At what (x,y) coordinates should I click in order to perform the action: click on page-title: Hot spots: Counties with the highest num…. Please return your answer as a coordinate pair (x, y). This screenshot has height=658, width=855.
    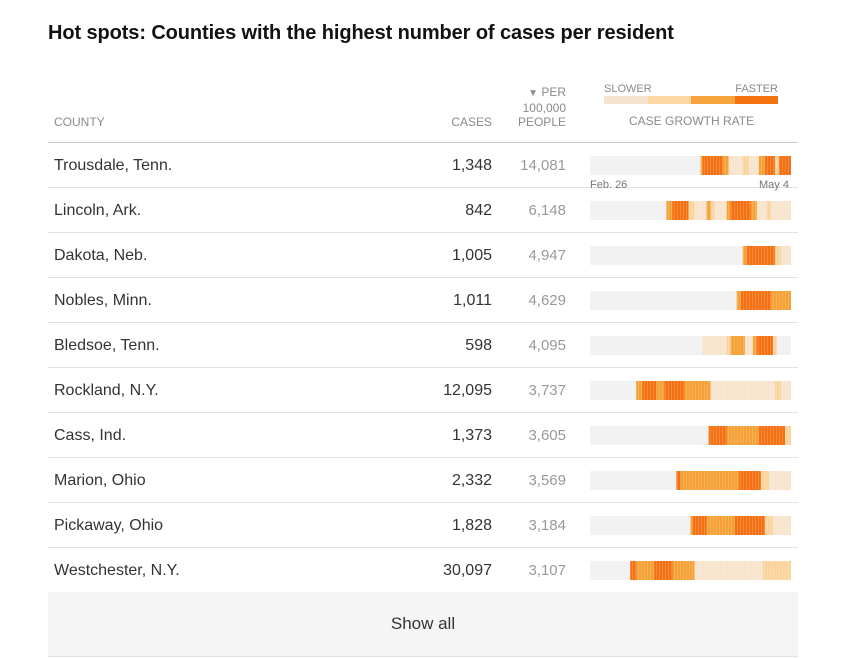
    Looking at the image, I should click on (361, 33).